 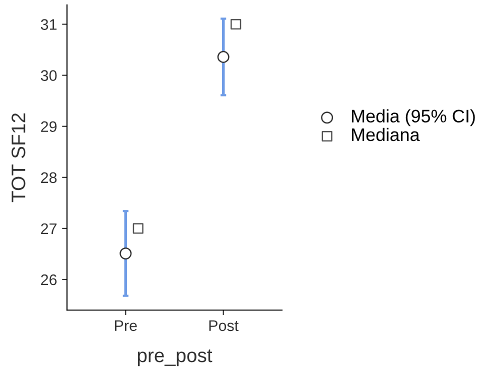 What do you see at coordinates (48, 76) in the screenshot?
I see `y-tick-label: 30` at bounding box center [48, 76].